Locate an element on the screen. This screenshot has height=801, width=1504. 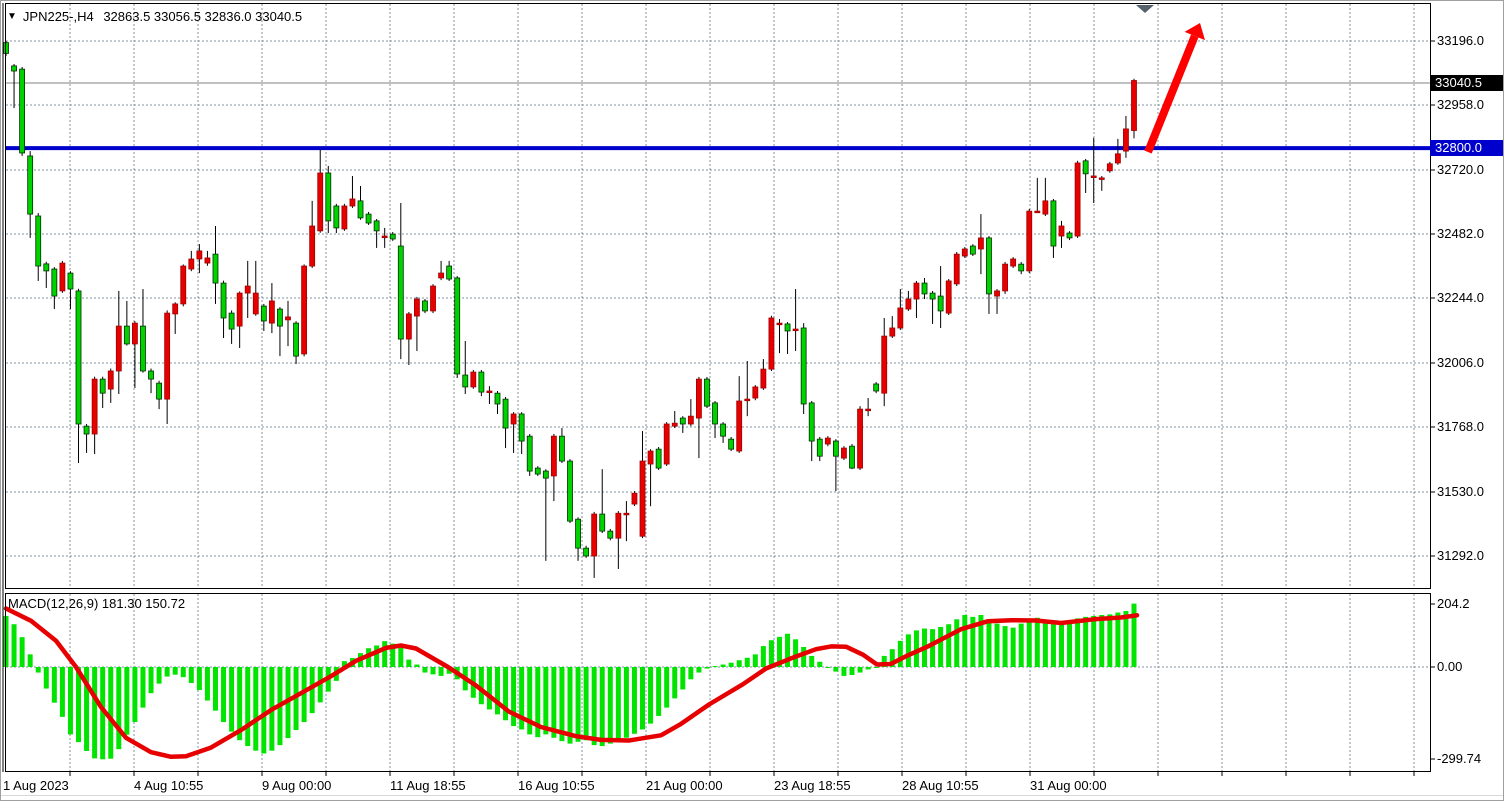
trend-arrow-head is located at coordinates (1194, 32).